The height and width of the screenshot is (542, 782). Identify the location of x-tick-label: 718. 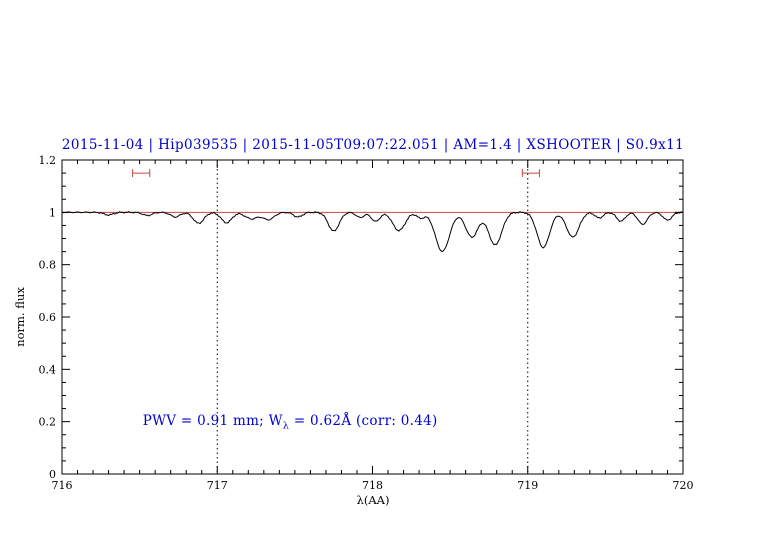
(372, 485).